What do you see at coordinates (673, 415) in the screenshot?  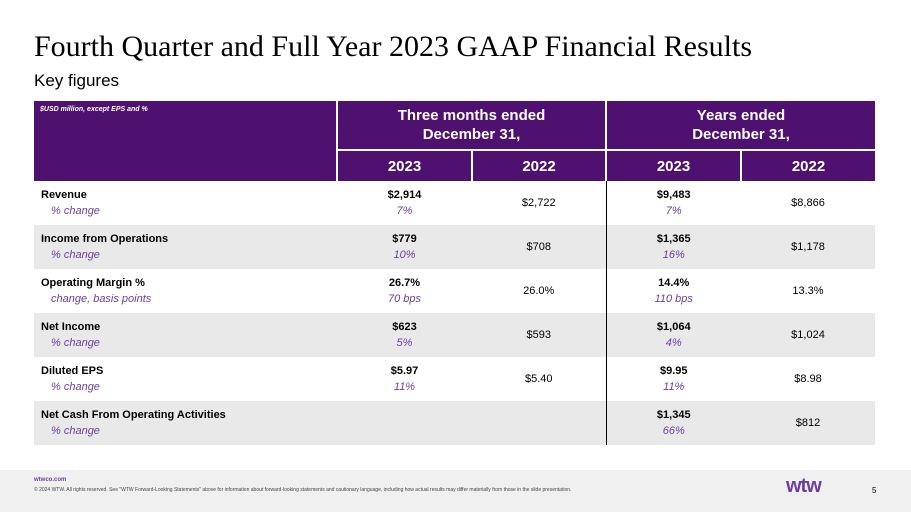 I see `y-2023-value: $1,345` at bounding box center [673, 415].